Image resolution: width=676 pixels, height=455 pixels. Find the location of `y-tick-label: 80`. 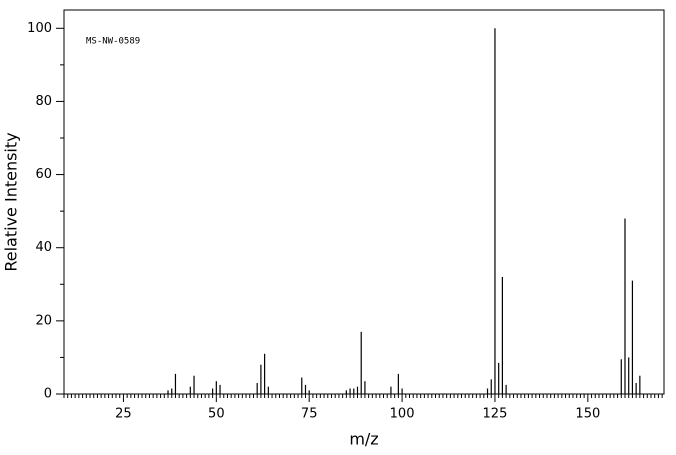

y-tick-label: 80 is located at coordinates (43, 101).